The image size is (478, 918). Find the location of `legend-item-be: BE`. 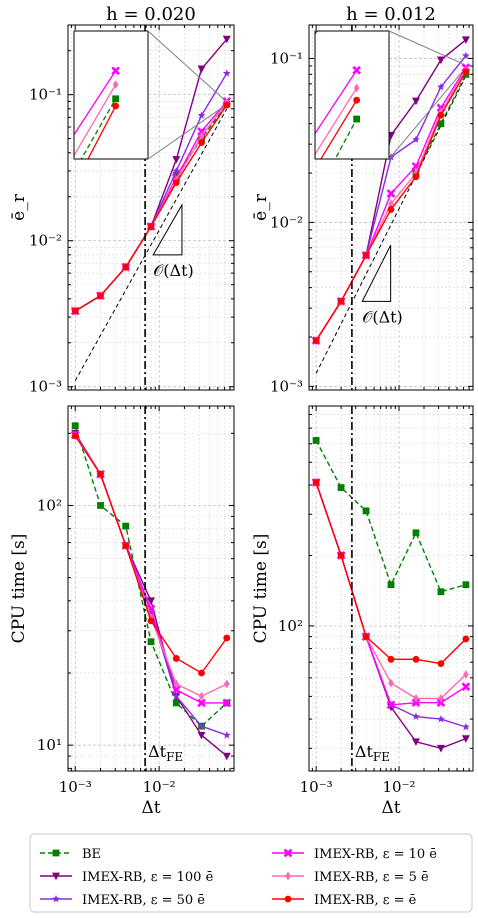

legend-item-be: BE is located at coordinates (70, 854).